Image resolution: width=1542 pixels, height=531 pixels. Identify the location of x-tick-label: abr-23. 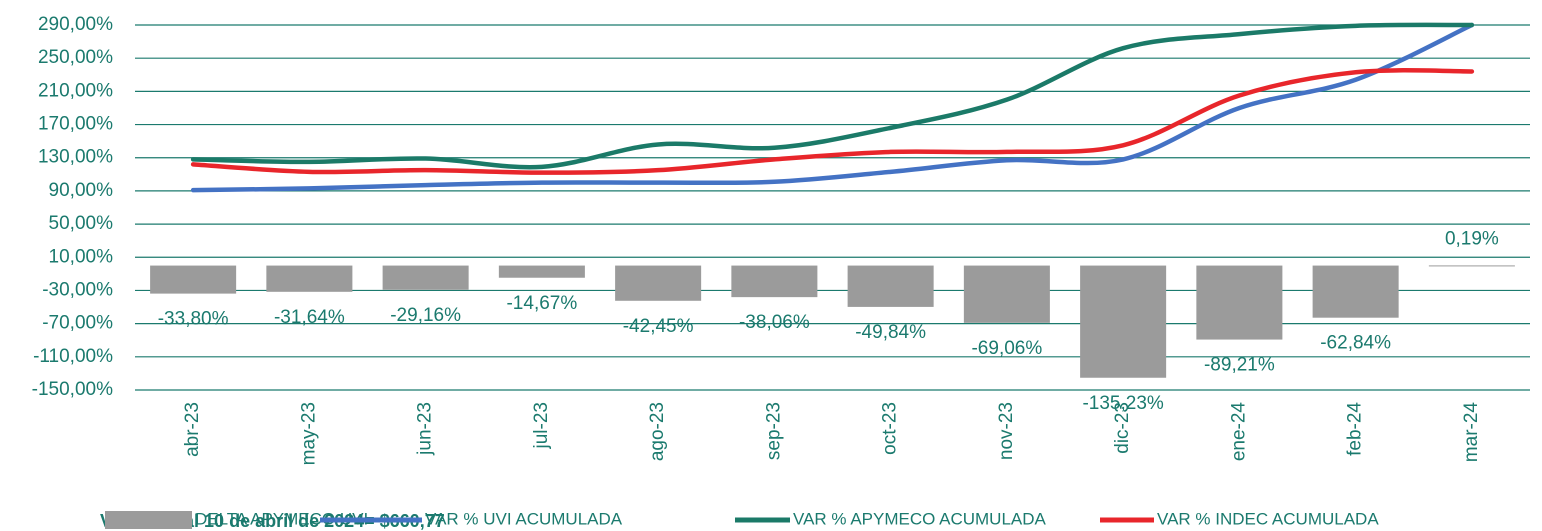
(192, 429).